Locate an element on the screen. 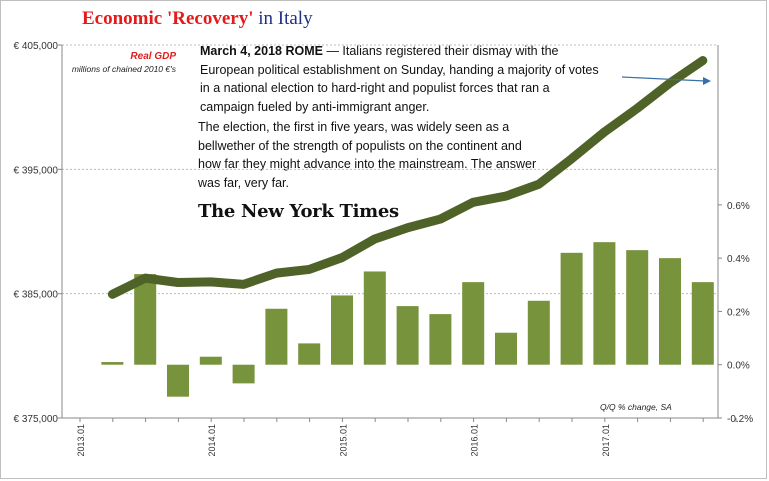 The height and width of the screenshot is (481, 769). left-tick-label: € 375,000 is located at coordinates (36, 419).